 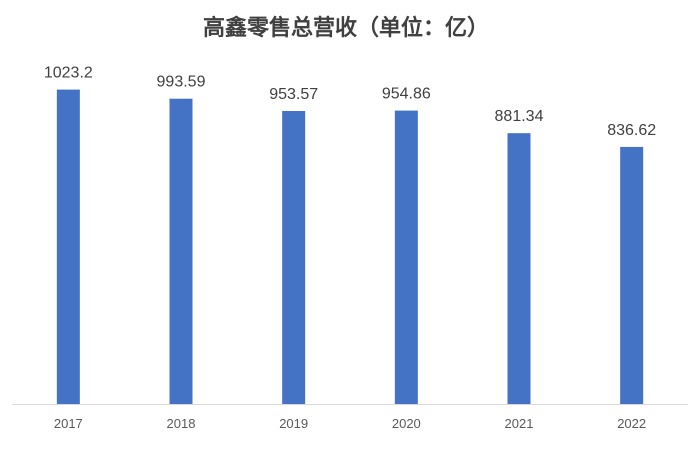 What do you see at coordinates (350, 423) in the screenshot?
I see `x-tick-labels-group: 2017 2018 2019 2020 2021 2022` at bounding box center [350, 423].